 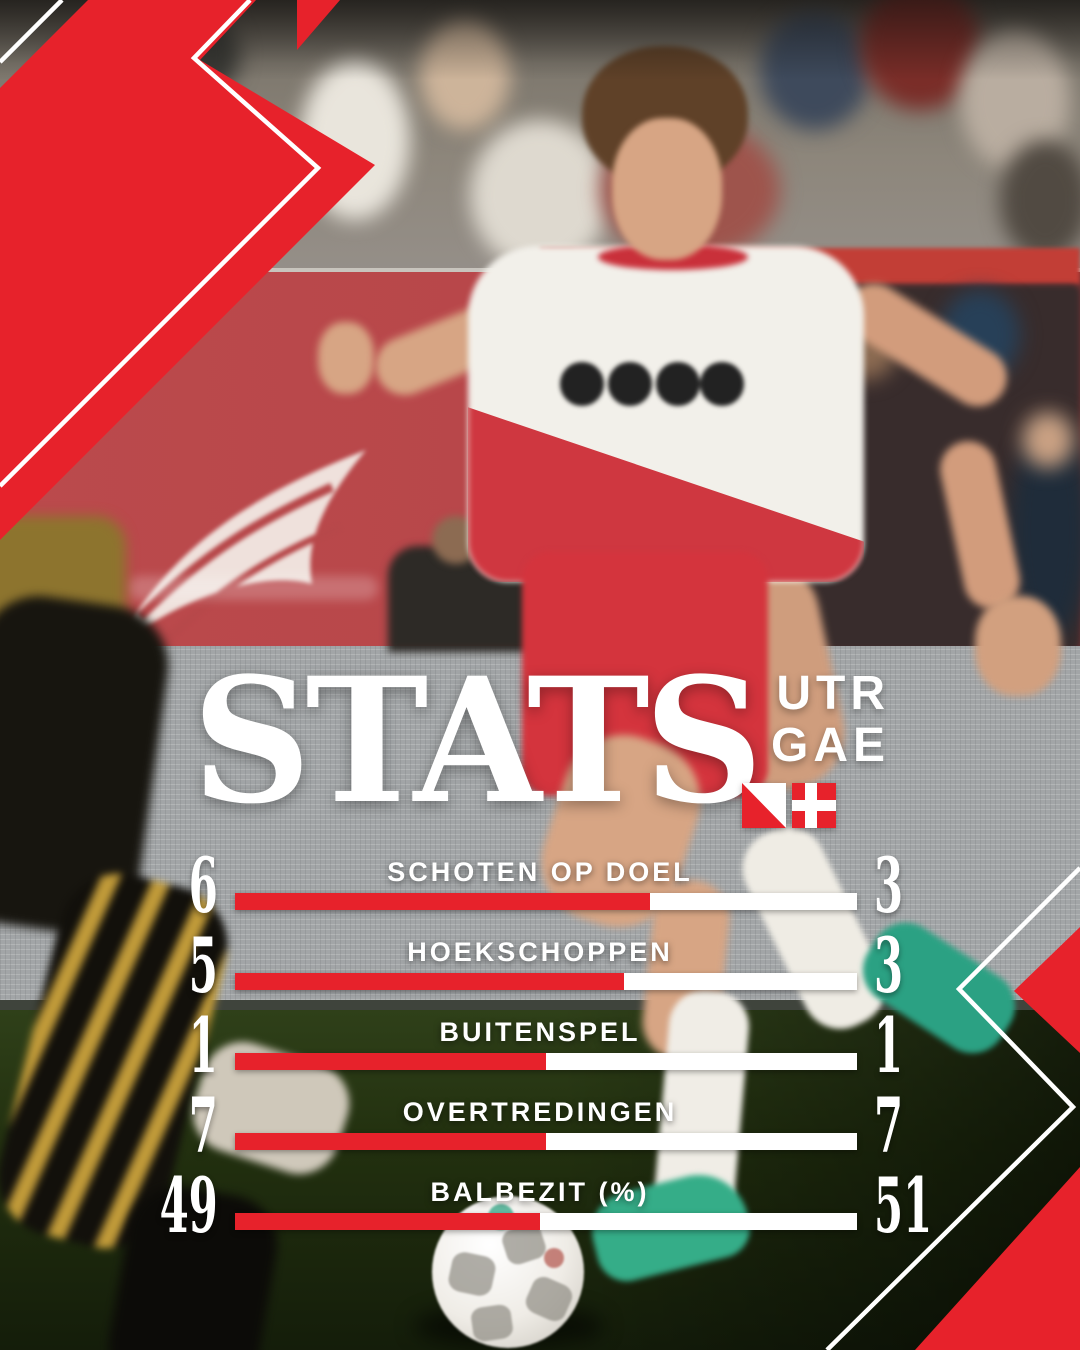 What do you see at coordinates (477, 740) in the screenshot?
I see `page-title: STATS` at bounding box center [477, 740].